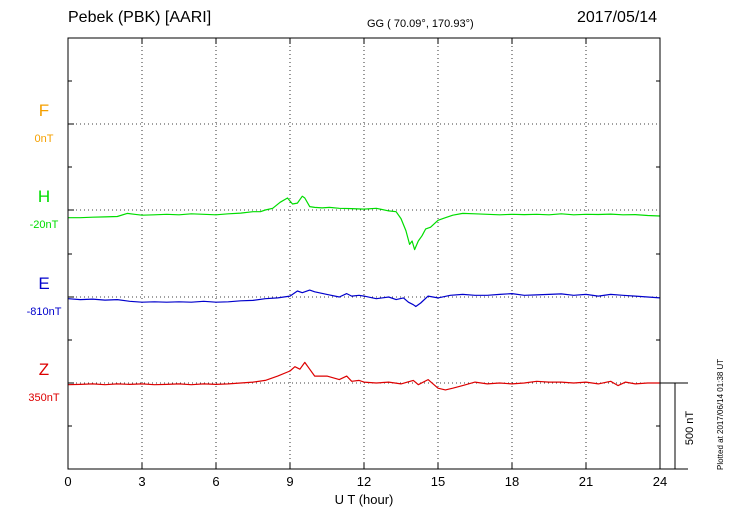 The width and height of the screenshot is (730, 520). Describe the element at coordinates (586, 481) in the screenshot. I see `x-tick-label: 21` at that location.